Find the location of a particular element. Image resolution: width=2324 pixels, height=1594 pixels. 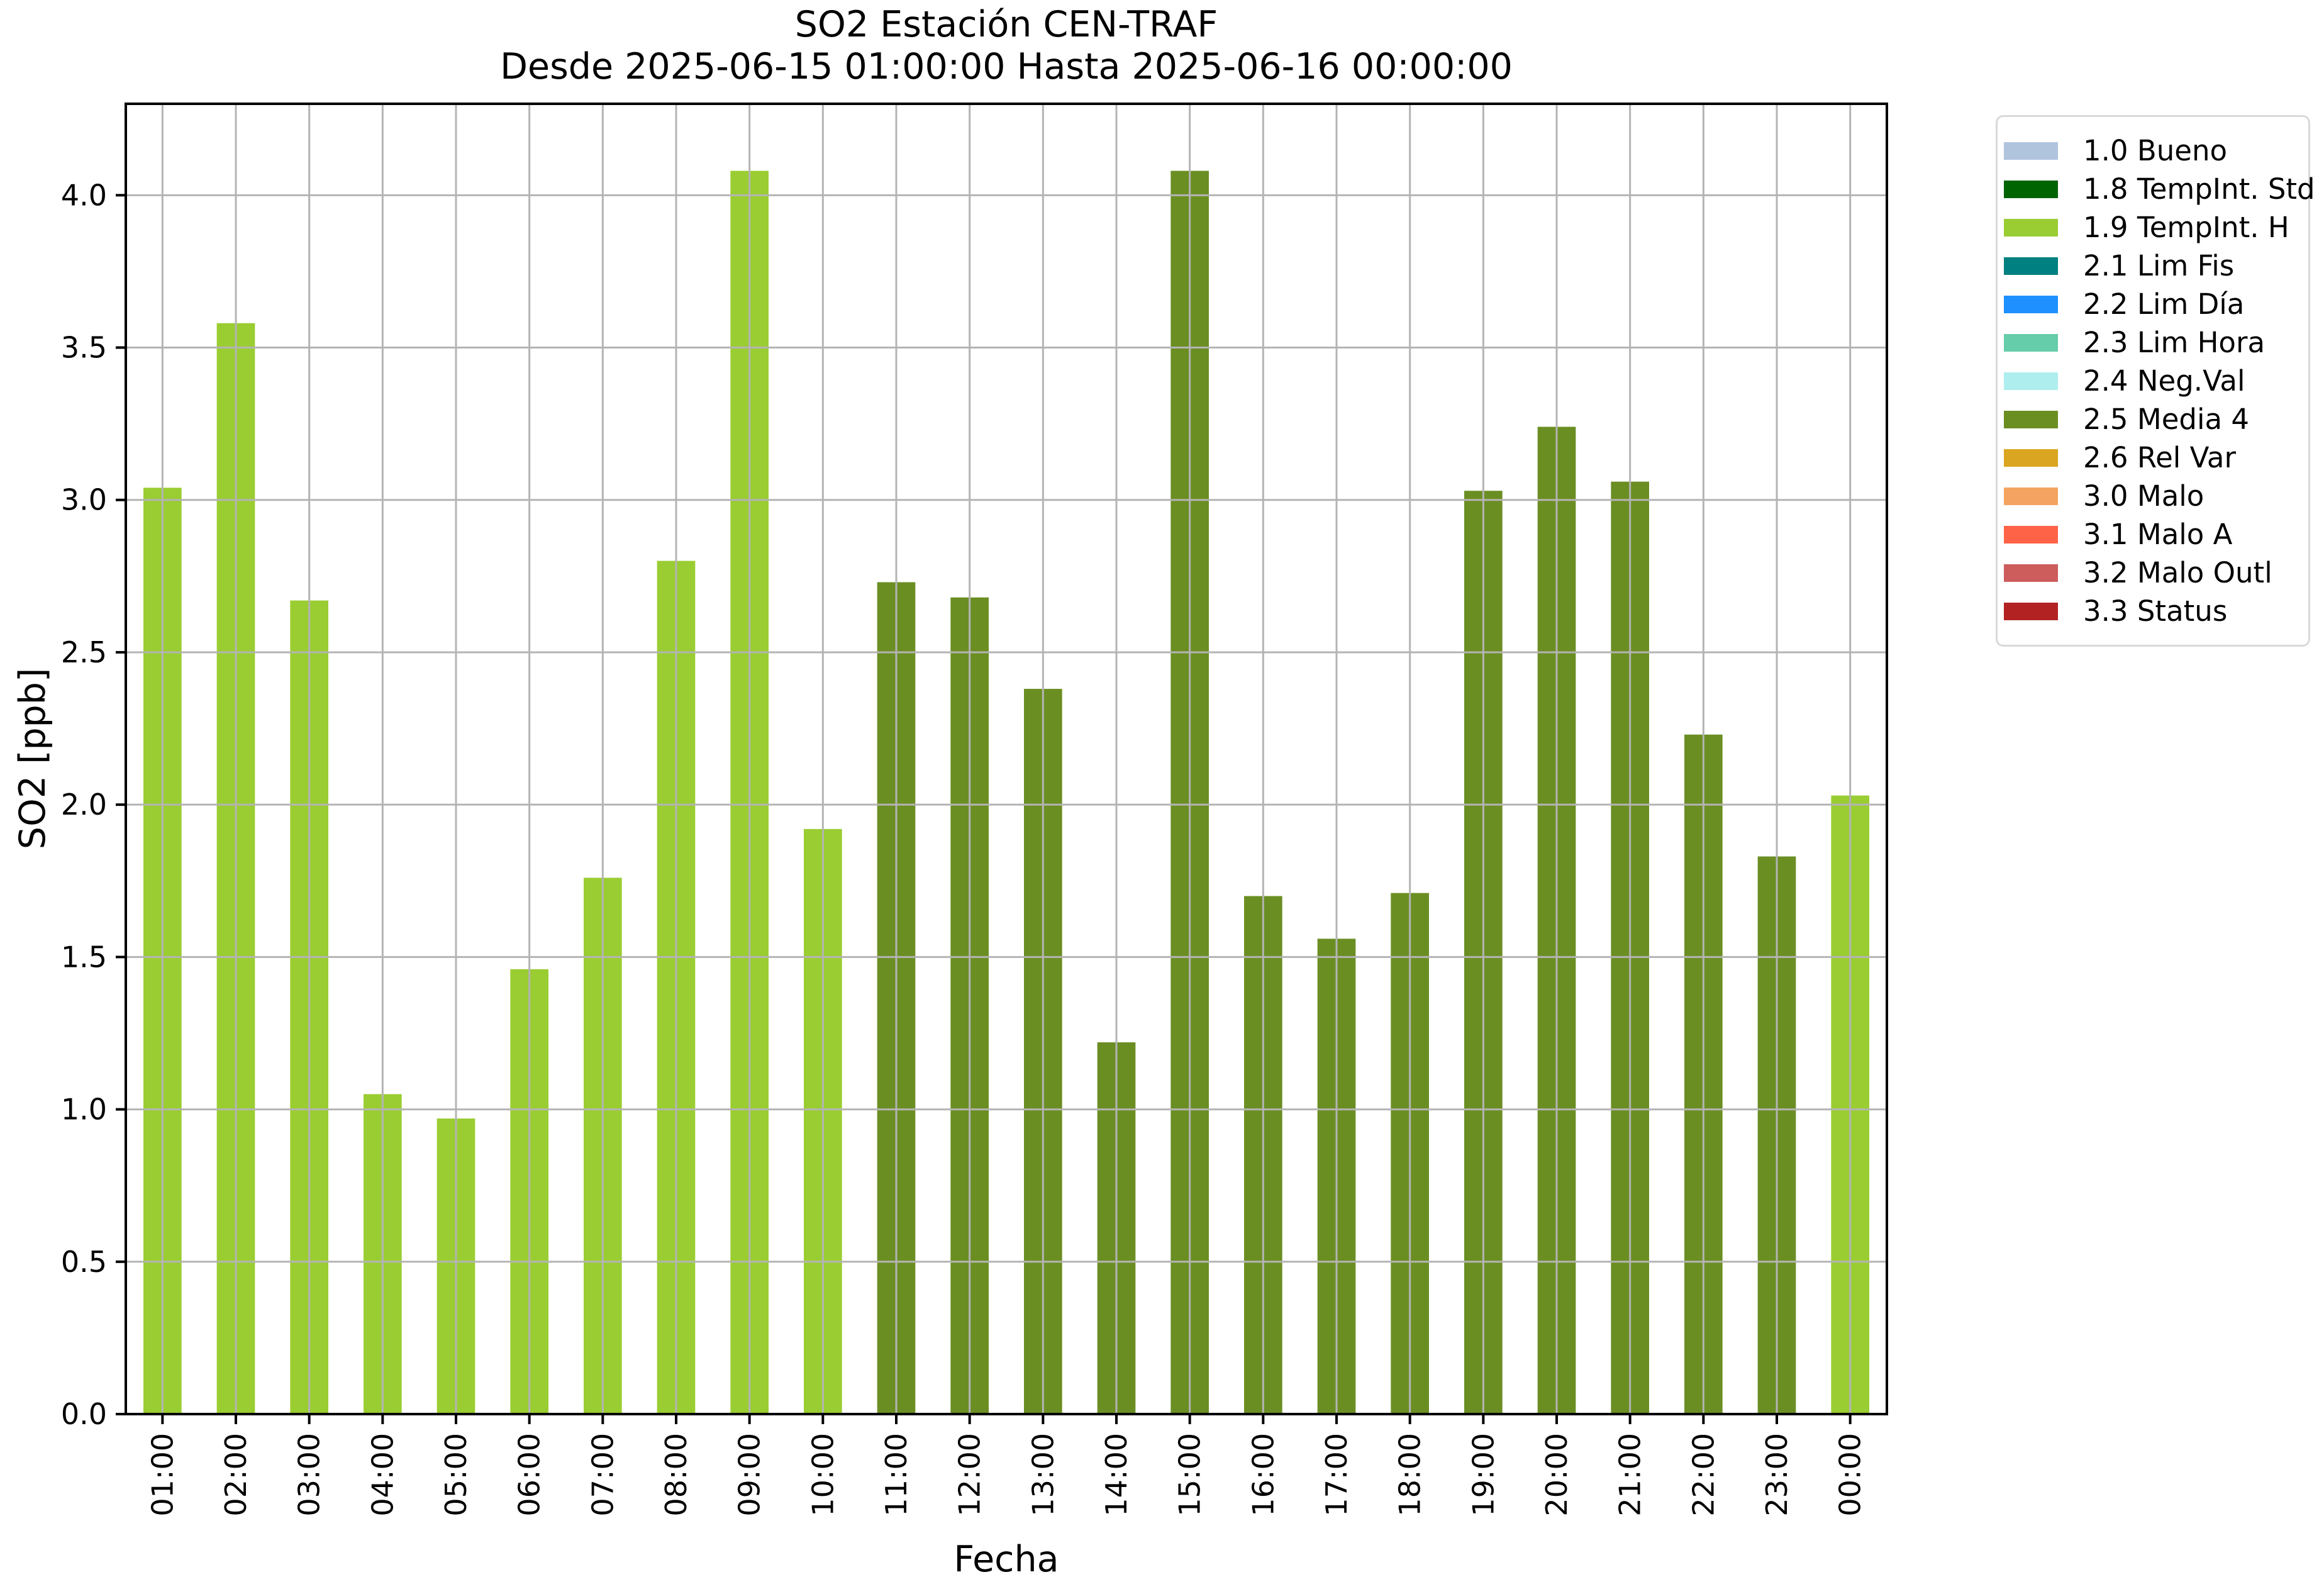

legend-label: 1.0 Bueno is located at coordinates (2155, 150).